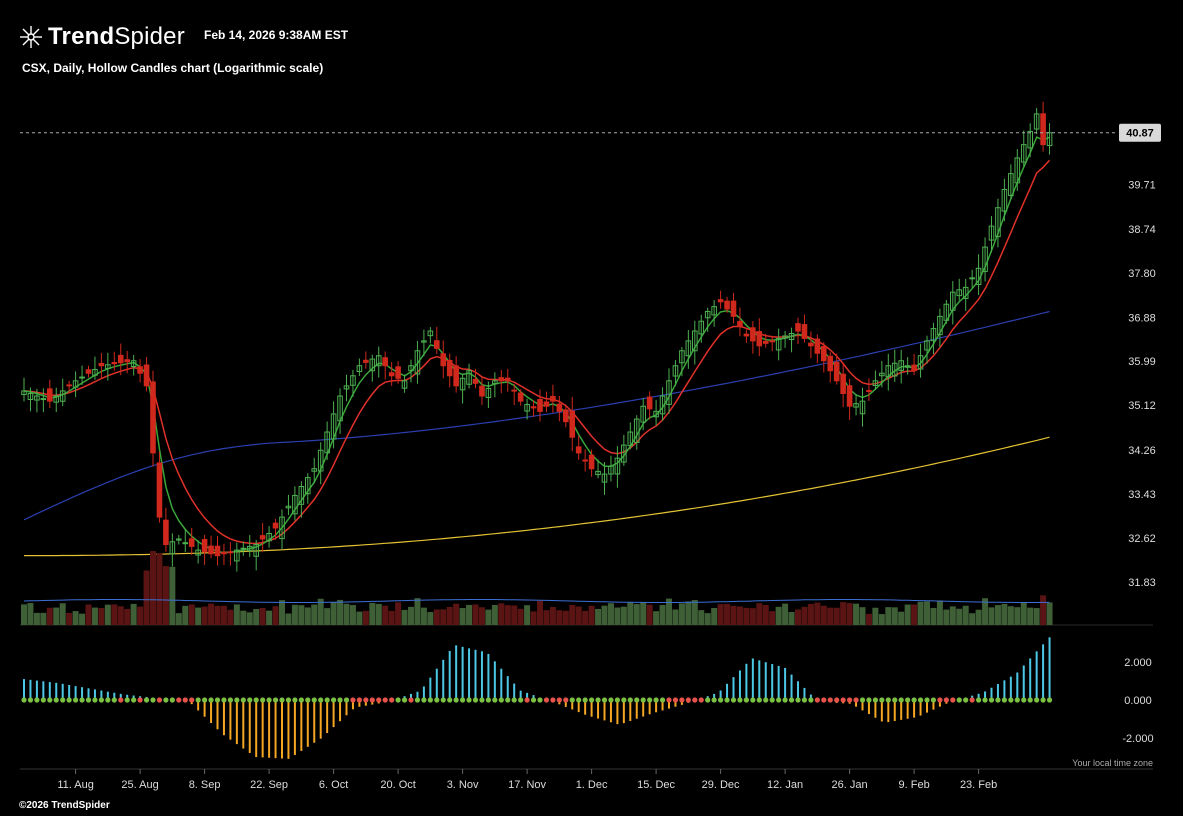  Describe the element at coordinates (536, 601) in the screenshot. I see `volume-average-line` at that location.